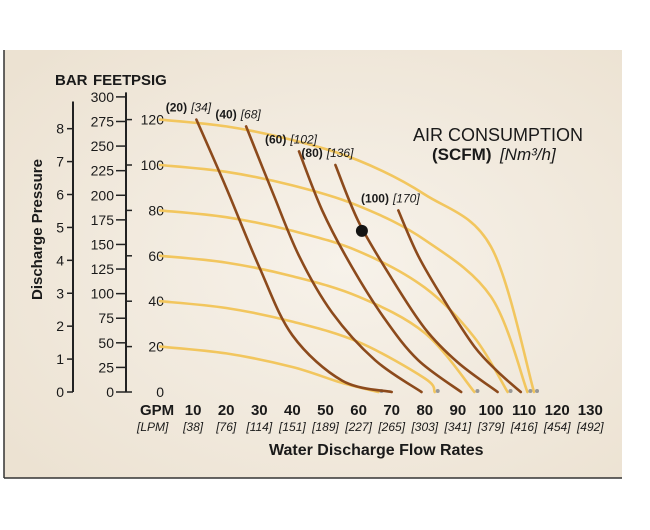 This screenshot has width=650, height=530. Describe the element at coordinates (103, 171) in the screenshot. I see `feet-tick-label: 225` at that location.